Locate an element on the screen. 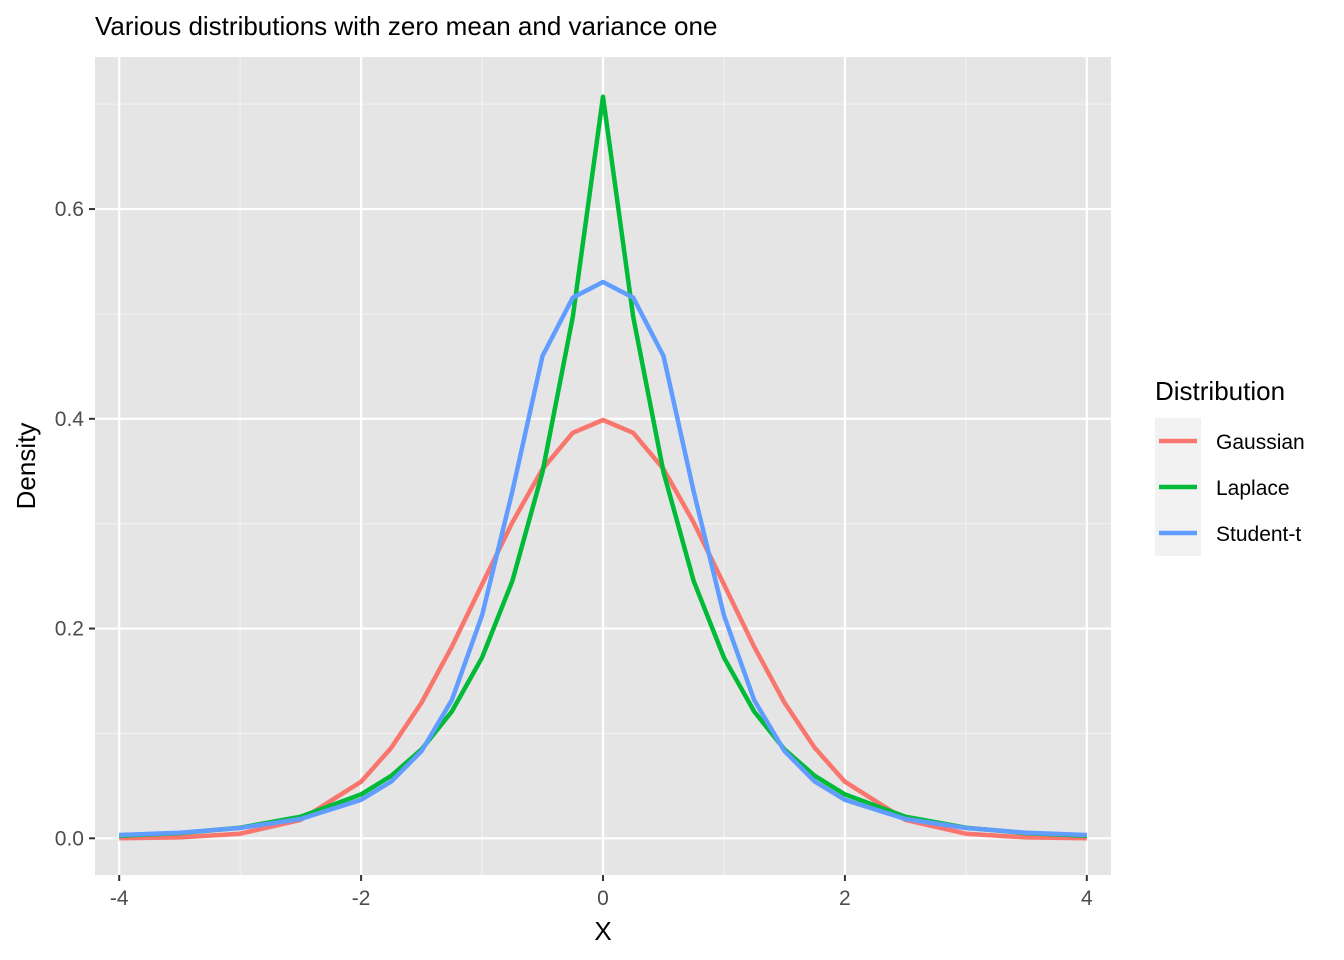 The image size is (1344, 960). x-axis-title: X is located at coordinates (602, 931).